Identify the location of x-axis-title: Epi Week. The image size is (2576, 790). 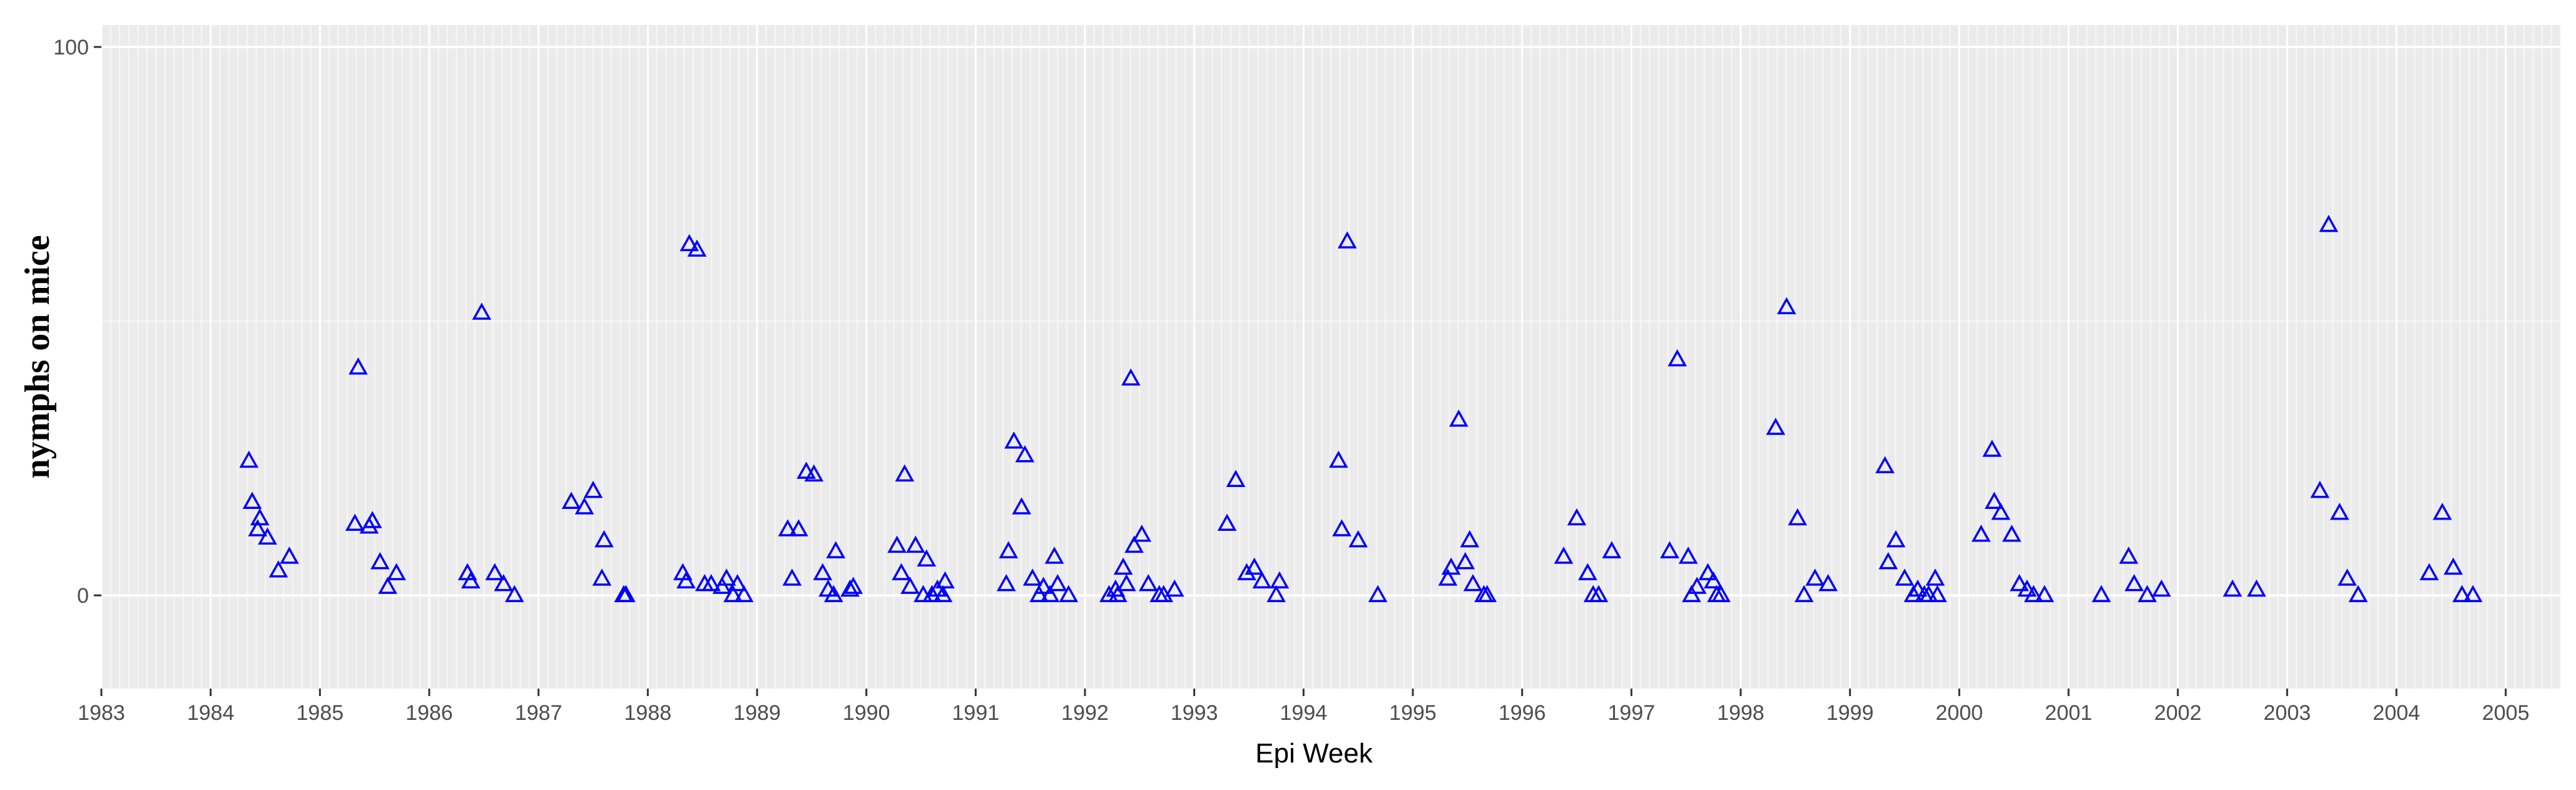
(1314, 754).